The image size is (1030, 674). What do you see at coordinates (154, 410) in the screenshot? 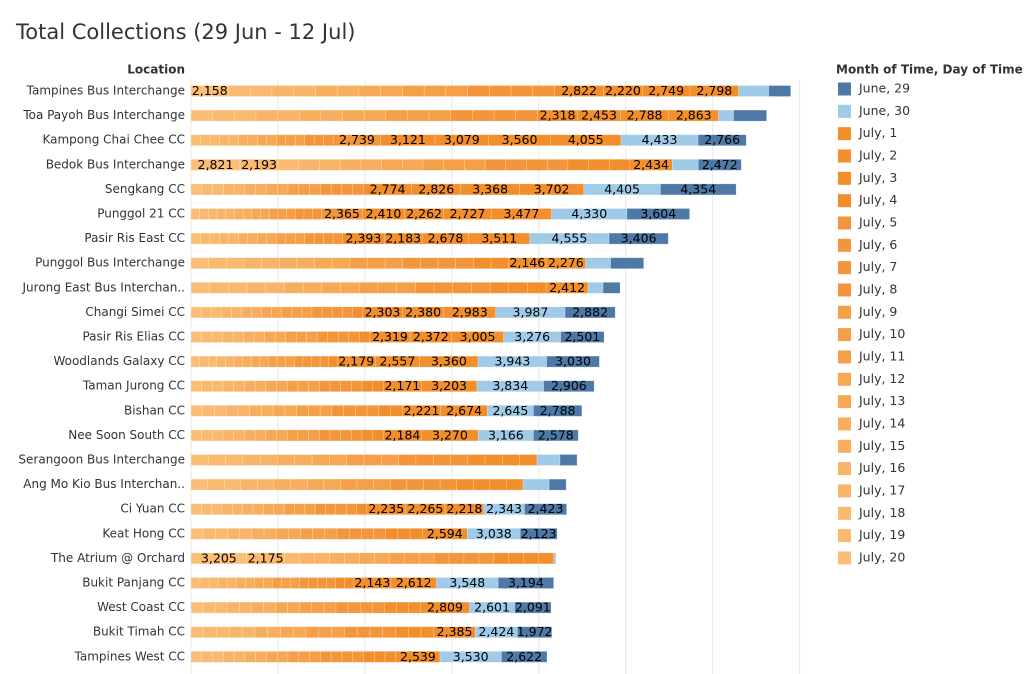
I see `category-label: Bishan CC` at bounding box center [154, 410].